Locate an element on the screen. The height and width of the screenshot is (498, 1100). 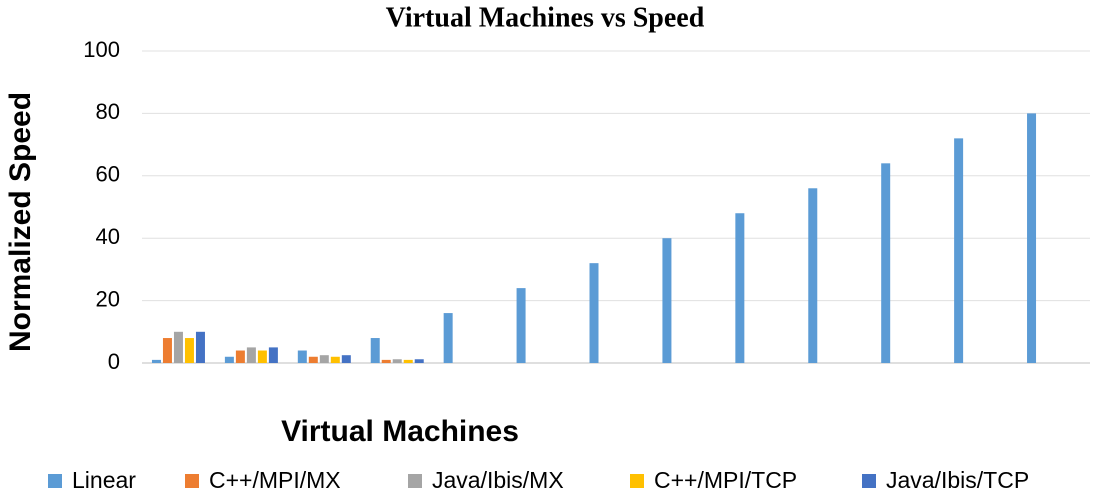
y-tick-label: 100 is located at coordinates (101, 49).